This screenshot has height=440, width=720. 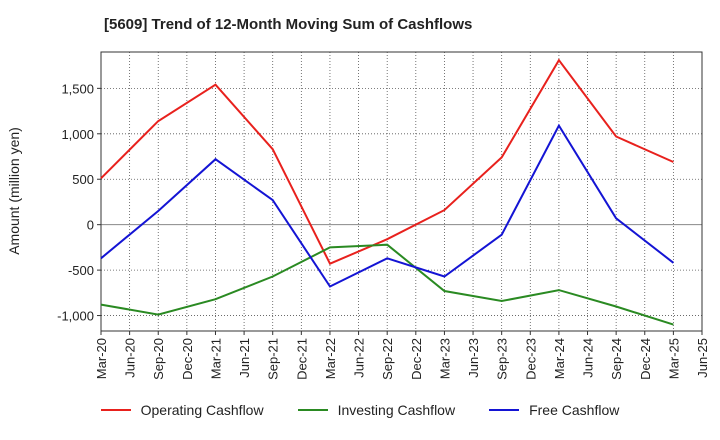 I want to click on legend-swatch-operating, so click(x=115, y=410).